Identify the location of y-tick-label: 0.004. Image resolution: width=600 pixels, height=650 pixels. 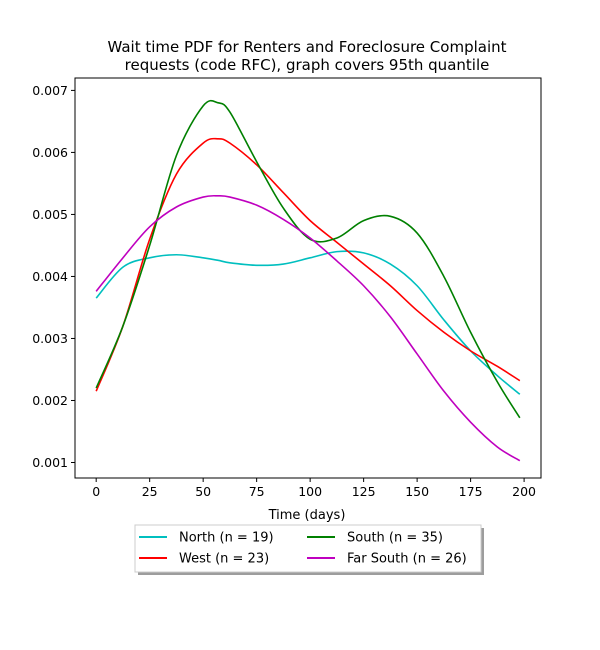
(50, 276).